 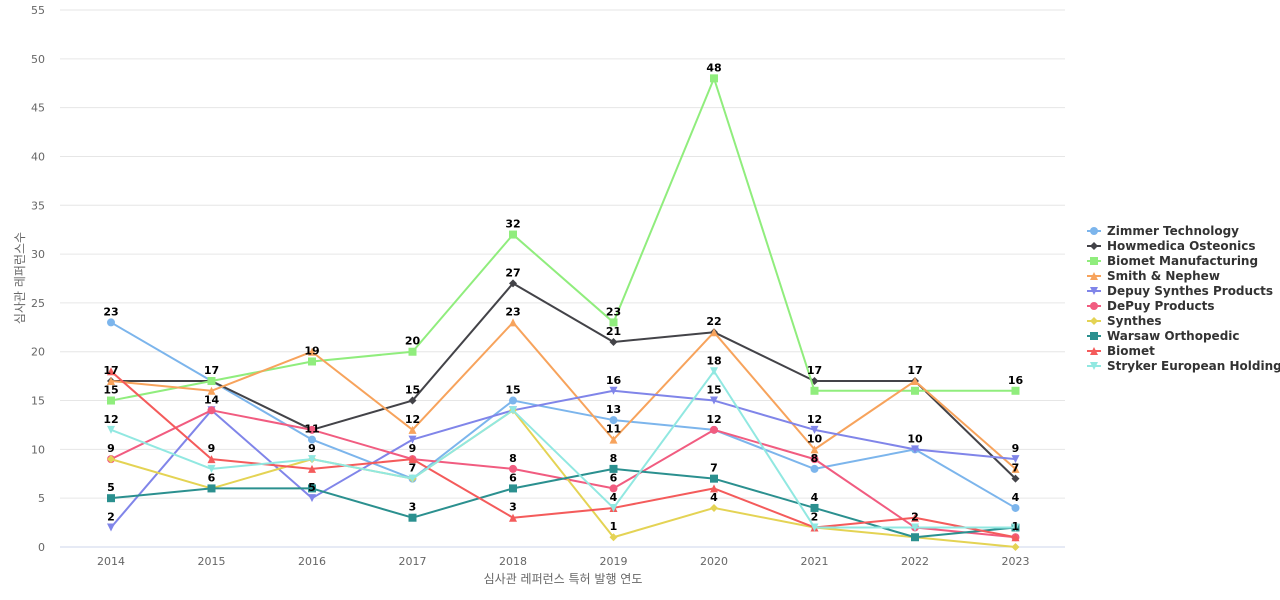 I want to click on x-tick-label: 2014, so click(x=111, y=561).